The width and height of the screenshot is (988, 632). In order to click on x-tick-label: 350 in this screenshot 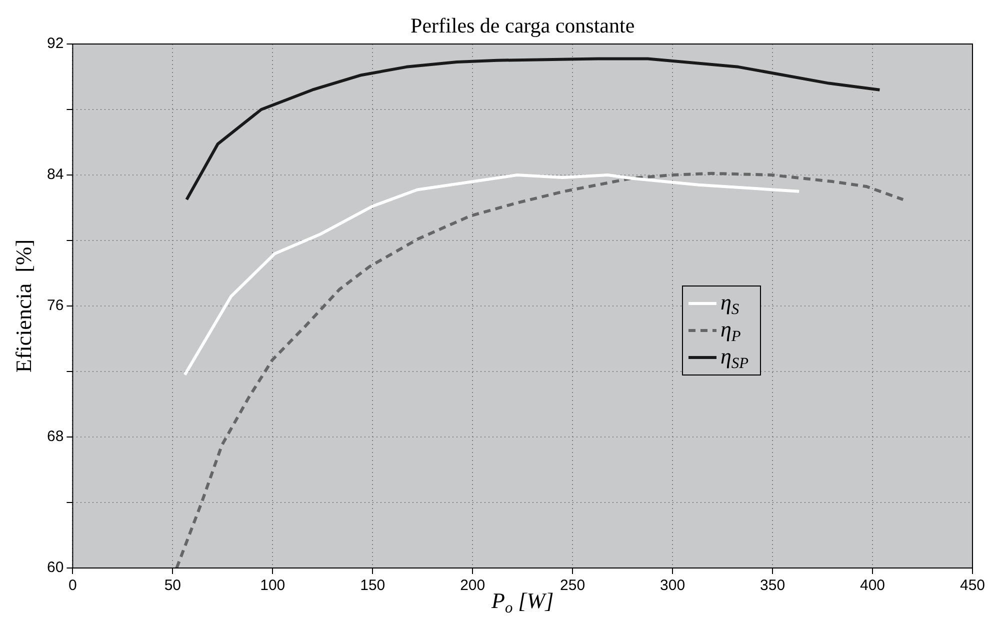, I will do `click(773, 585)`.